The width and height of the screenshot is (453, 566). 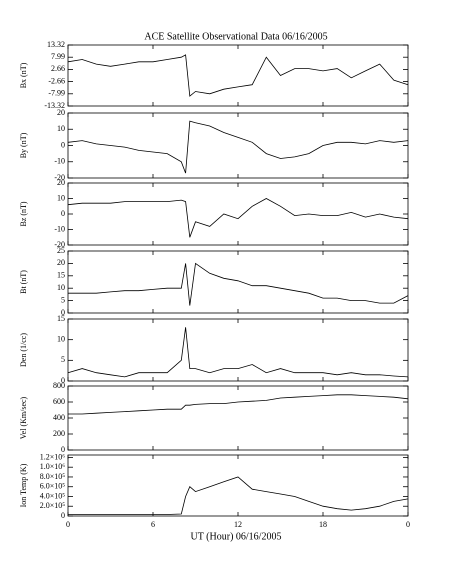 What do you see at coordinates (56, 44) in the screenshot?
I see `y-tick-label: 13.32` at bounding box center [56, 44].